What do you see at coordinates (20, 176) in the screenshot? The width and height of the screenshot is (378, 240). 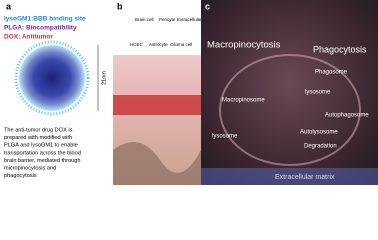 I see `description-line: phagocytosis` at bounding box center [20, 176].